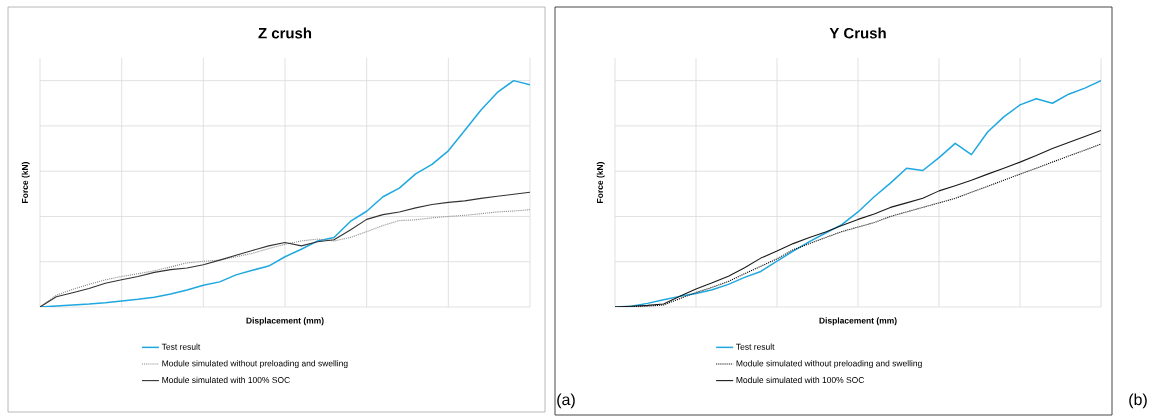 This screenshot has height=419, width=1157. Describe the element at coordinates (566, 401) in the screenshot. I see `text: (a)` at that location.